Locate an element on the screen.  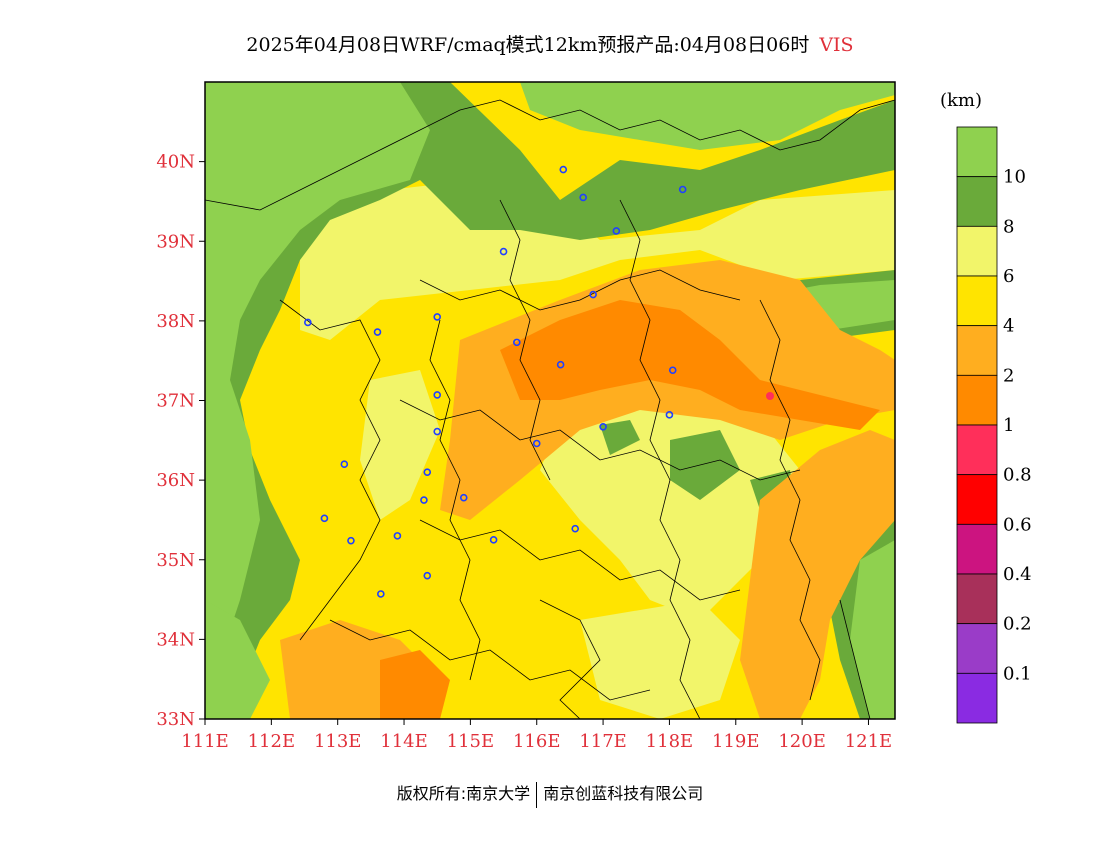
colorbar-label: 1 is located at coordinates (1008, 425).